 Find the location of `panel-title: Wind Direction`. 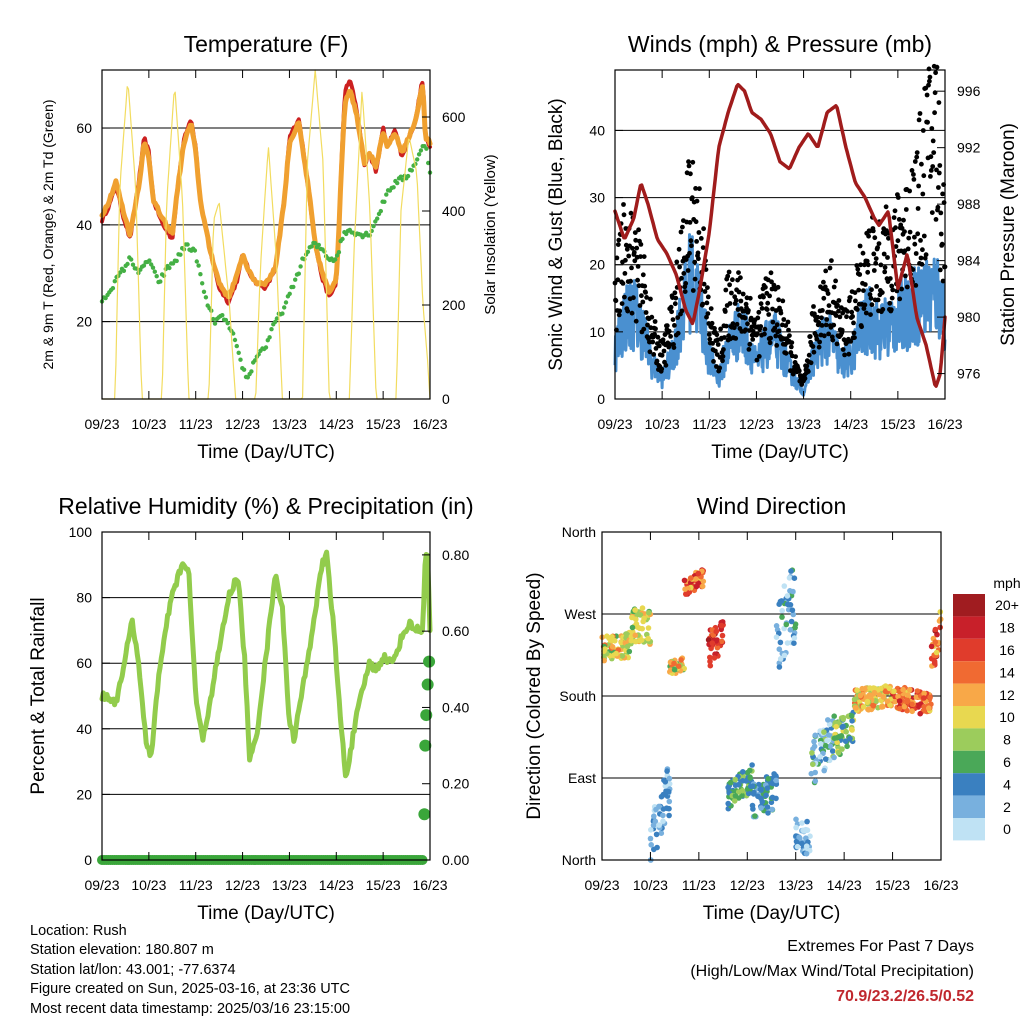

panel-title: Wind Direction is located at coordinates (772, 506).